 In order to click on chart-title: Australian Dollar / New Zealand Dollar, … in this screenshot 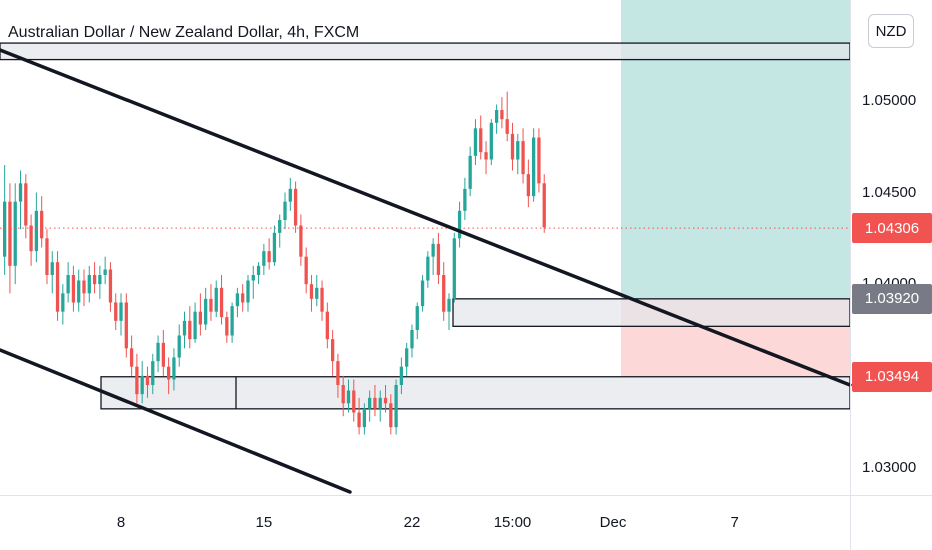, I will do `click(184, 32)`.